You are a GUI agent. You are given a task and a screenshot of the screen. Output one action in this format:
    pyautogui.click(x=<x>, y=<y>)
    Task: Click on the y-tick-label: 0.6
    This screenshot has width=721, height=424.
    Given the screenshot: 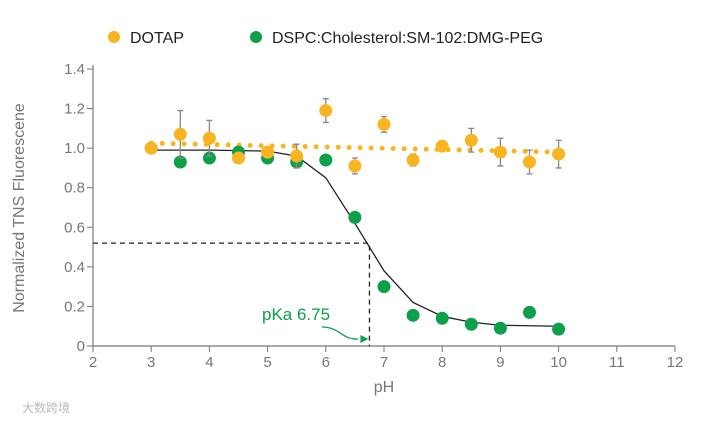 What is the action you would take?
    pyautogui.click(x=74, y=227)
    